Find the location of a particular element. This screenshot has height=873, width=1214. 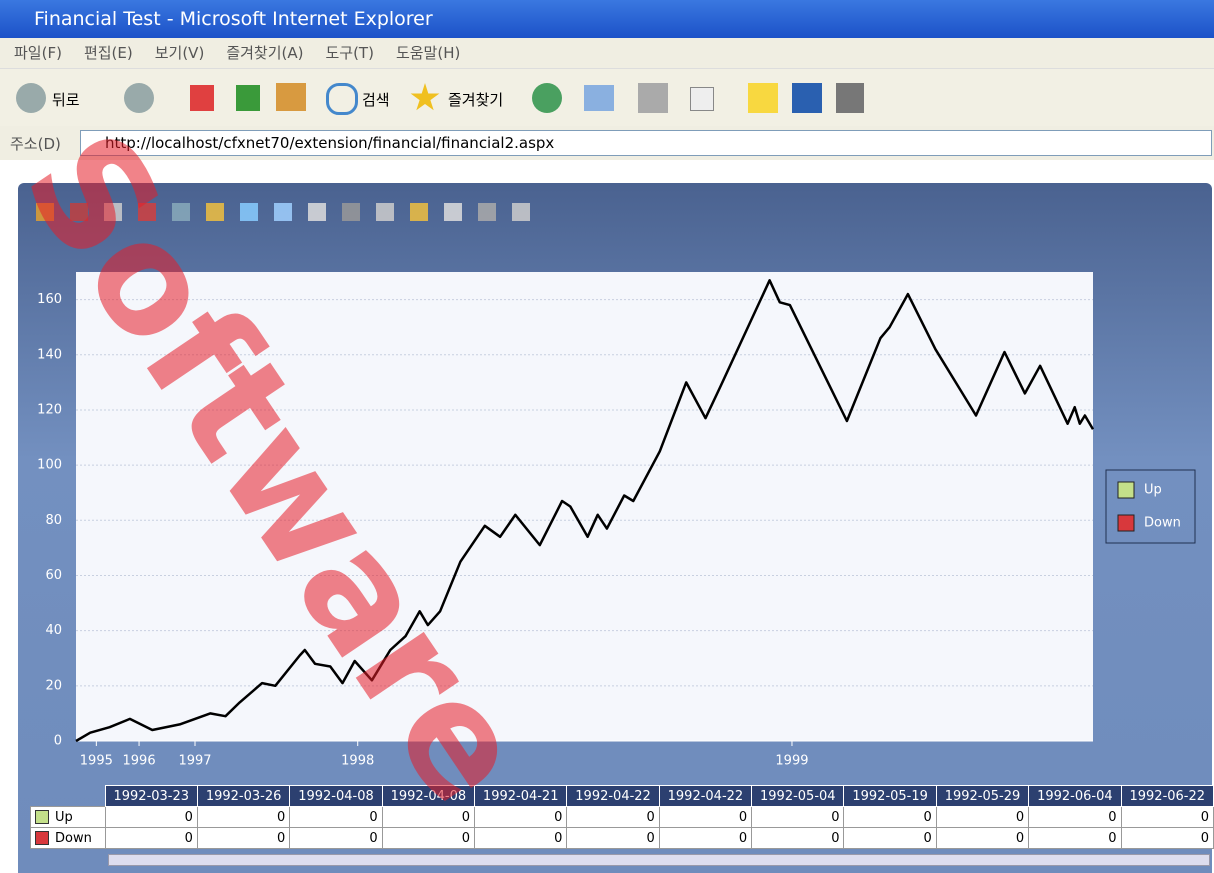

row-name: Down is located at coordinates (73, 838).